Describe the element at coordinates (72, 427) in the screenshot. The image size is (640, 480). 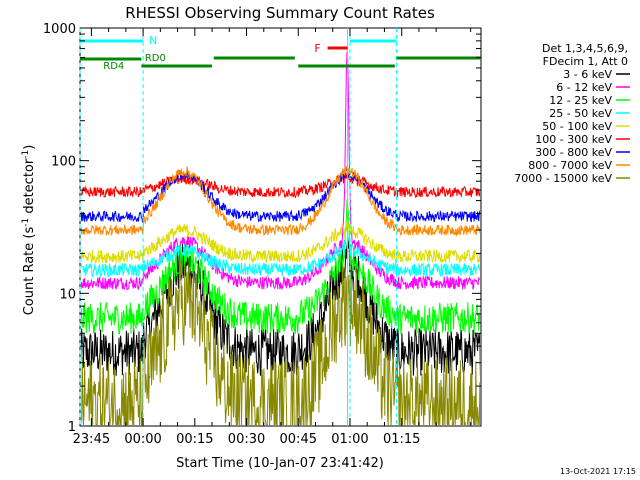
I see `y-tick-label-0: 1` at that location.